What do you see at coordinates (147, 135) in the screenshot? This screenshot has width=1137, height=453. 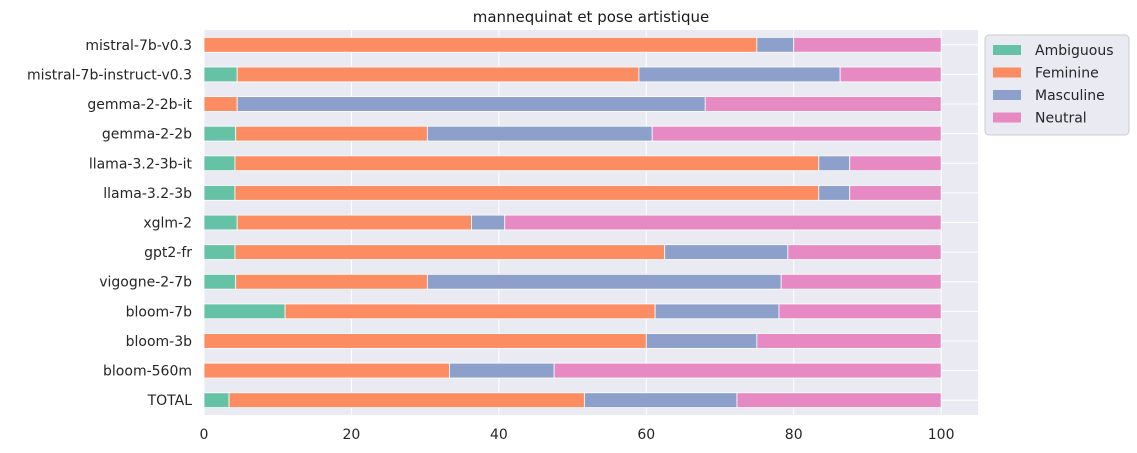 I see `y-tick-label: gemma-2-2b` at bounding box center [147, 135].